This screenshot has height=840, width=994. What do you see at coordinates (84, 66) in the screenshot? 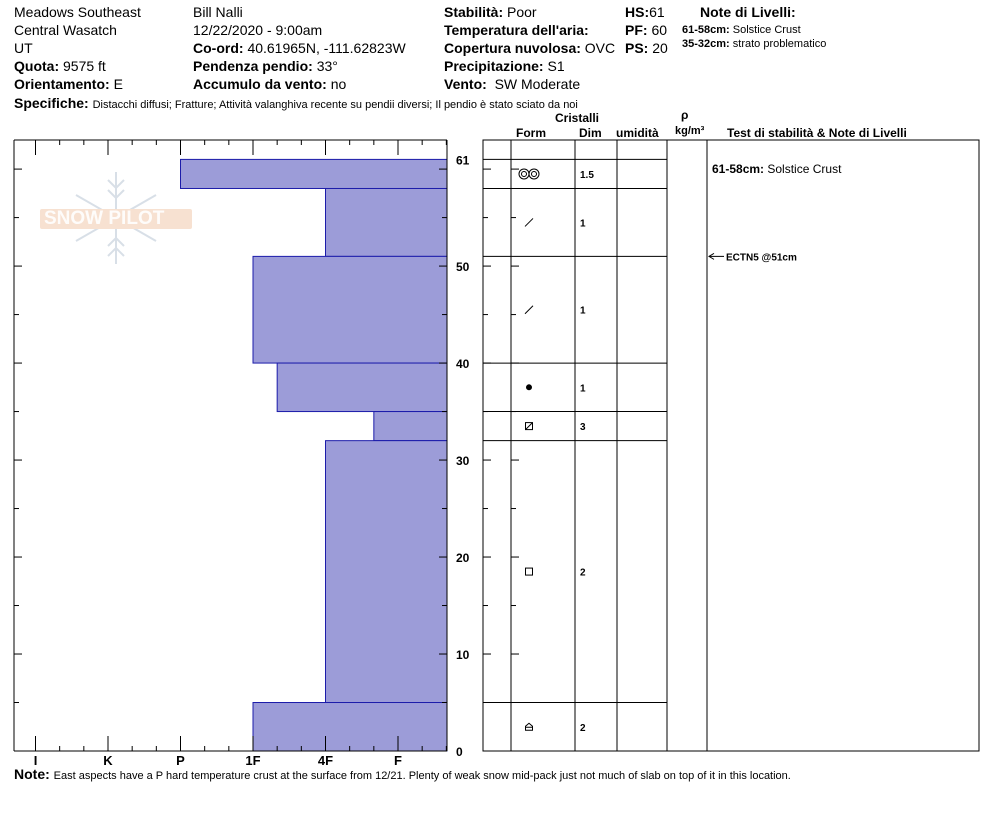
I see `elevation-value: 9575 ft` at bounding box center [84, 66].